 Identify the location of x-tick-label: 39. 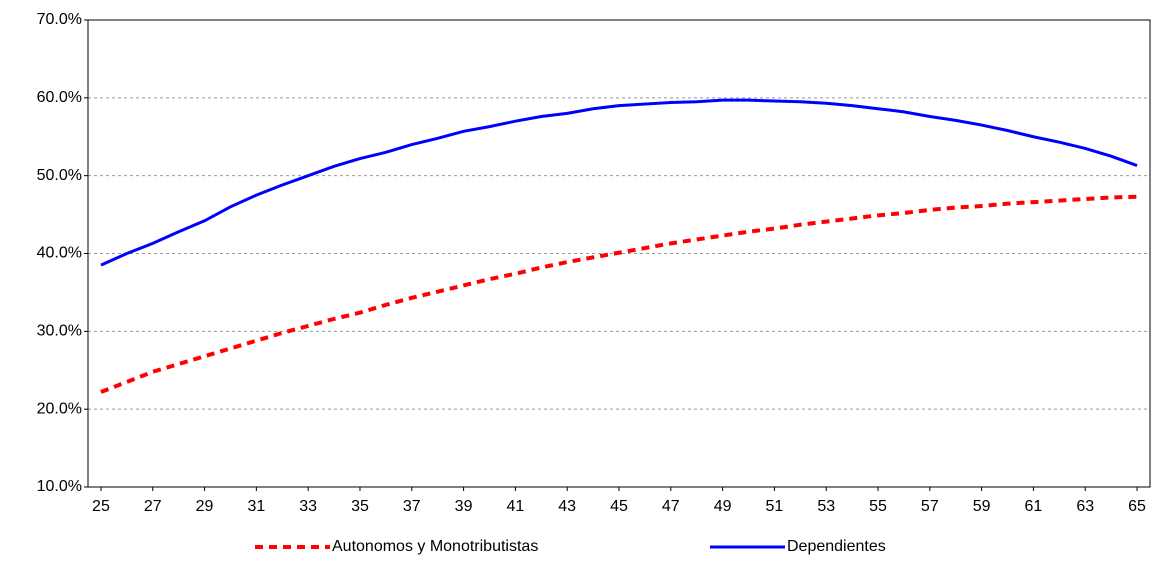
(464, 506).